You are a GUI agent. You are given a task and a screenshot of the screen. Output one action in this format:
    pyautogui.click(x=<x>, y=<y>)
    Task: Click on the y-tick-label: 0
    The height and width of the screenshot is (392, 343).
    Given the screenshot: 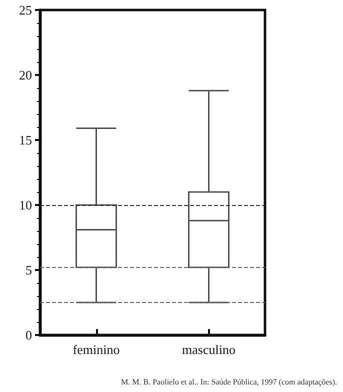 What is the action you would take?
    pyautogui.click(x=29, y=335)
    